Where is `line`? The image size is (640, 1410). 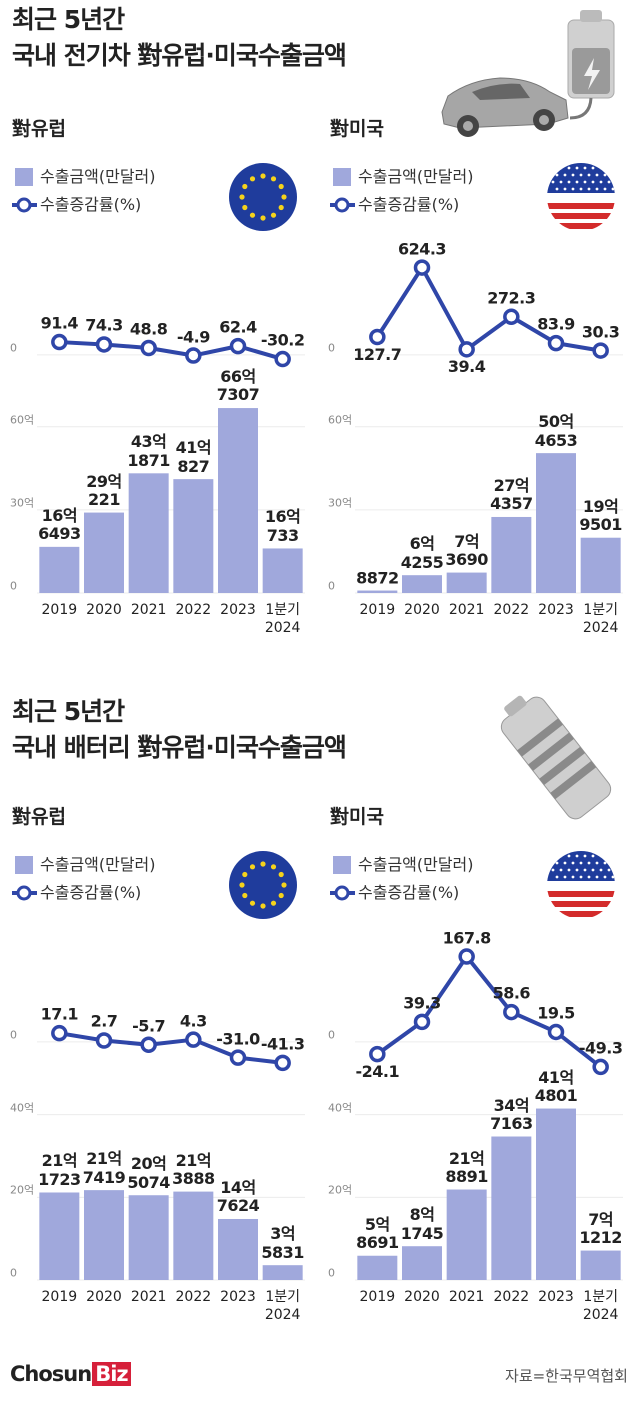
line is located at coordinates (171, 350).